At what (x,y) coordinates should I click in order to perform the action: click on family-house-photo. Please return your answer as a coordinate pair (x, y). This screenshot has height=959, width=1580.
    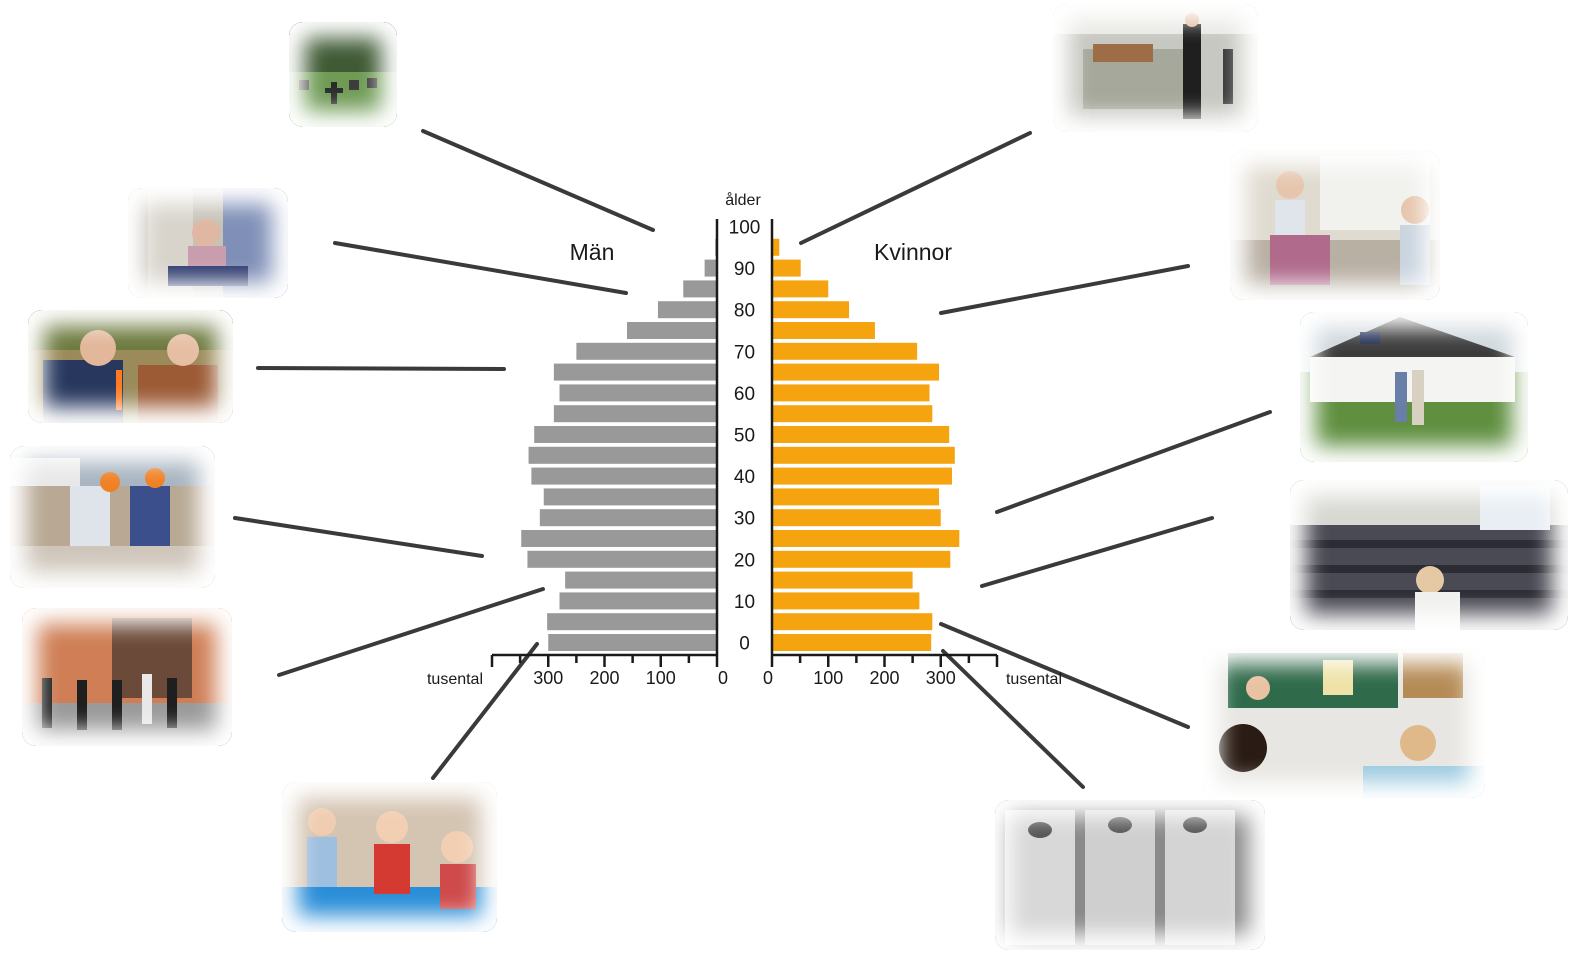
    Looking at the image, I should click on (1414, 387).